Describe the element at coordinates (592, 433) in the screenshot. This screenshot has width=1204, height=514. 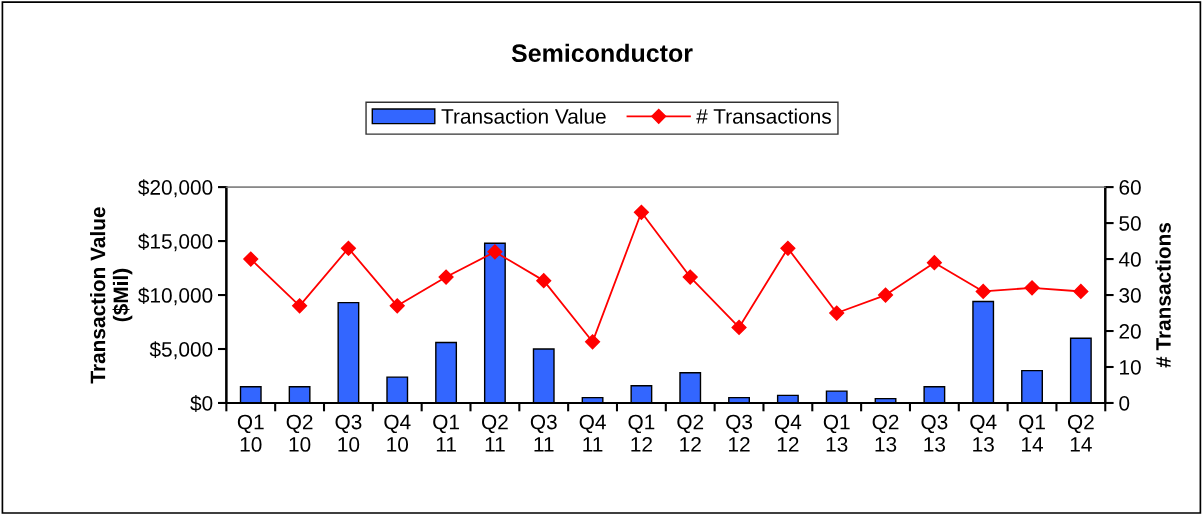
I see `x-tick-label: Q4 11` at that location.